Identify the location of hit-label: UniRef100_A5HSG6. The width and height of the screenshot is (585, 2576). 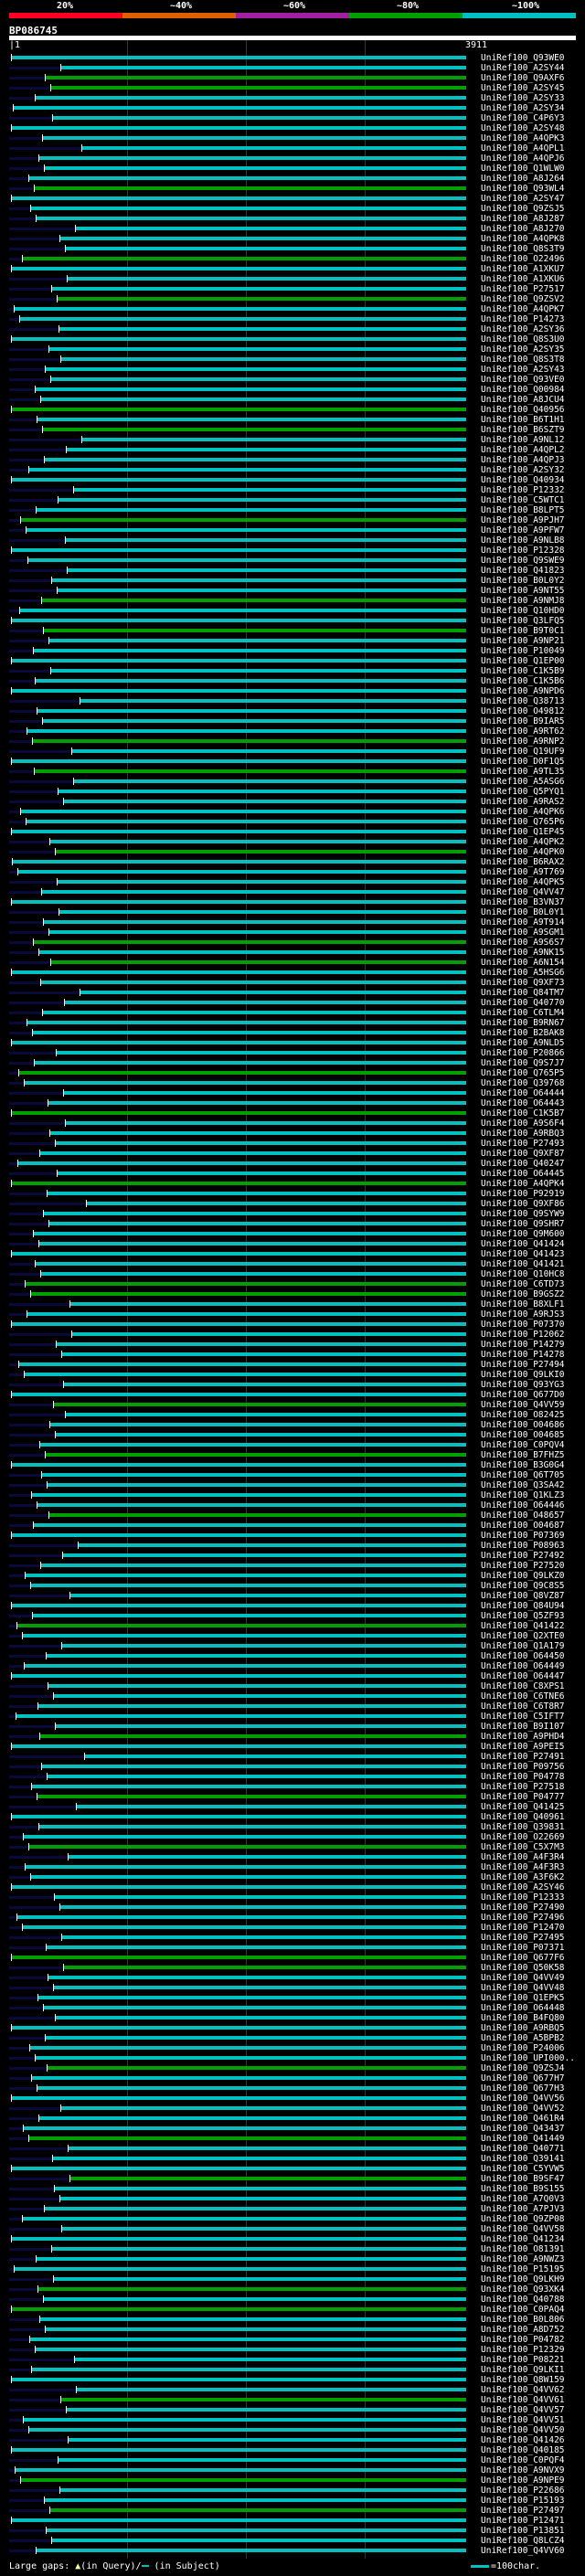
(523, 973).